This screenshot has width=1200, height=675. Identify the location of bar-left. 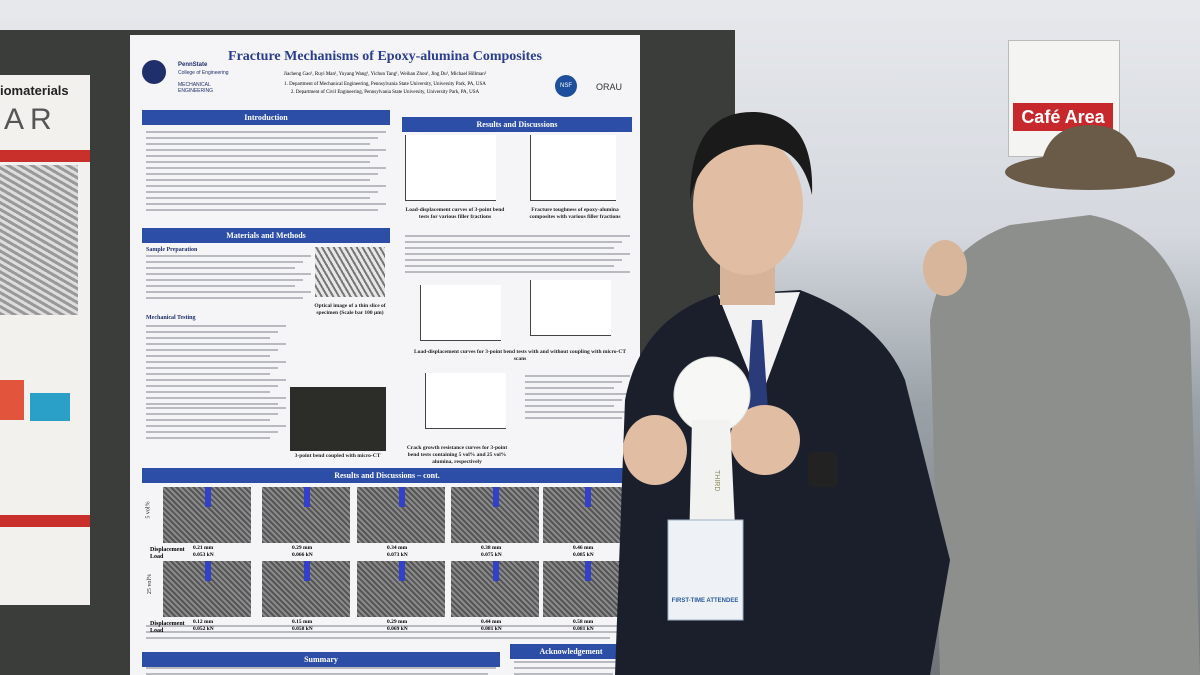
(12, 400).